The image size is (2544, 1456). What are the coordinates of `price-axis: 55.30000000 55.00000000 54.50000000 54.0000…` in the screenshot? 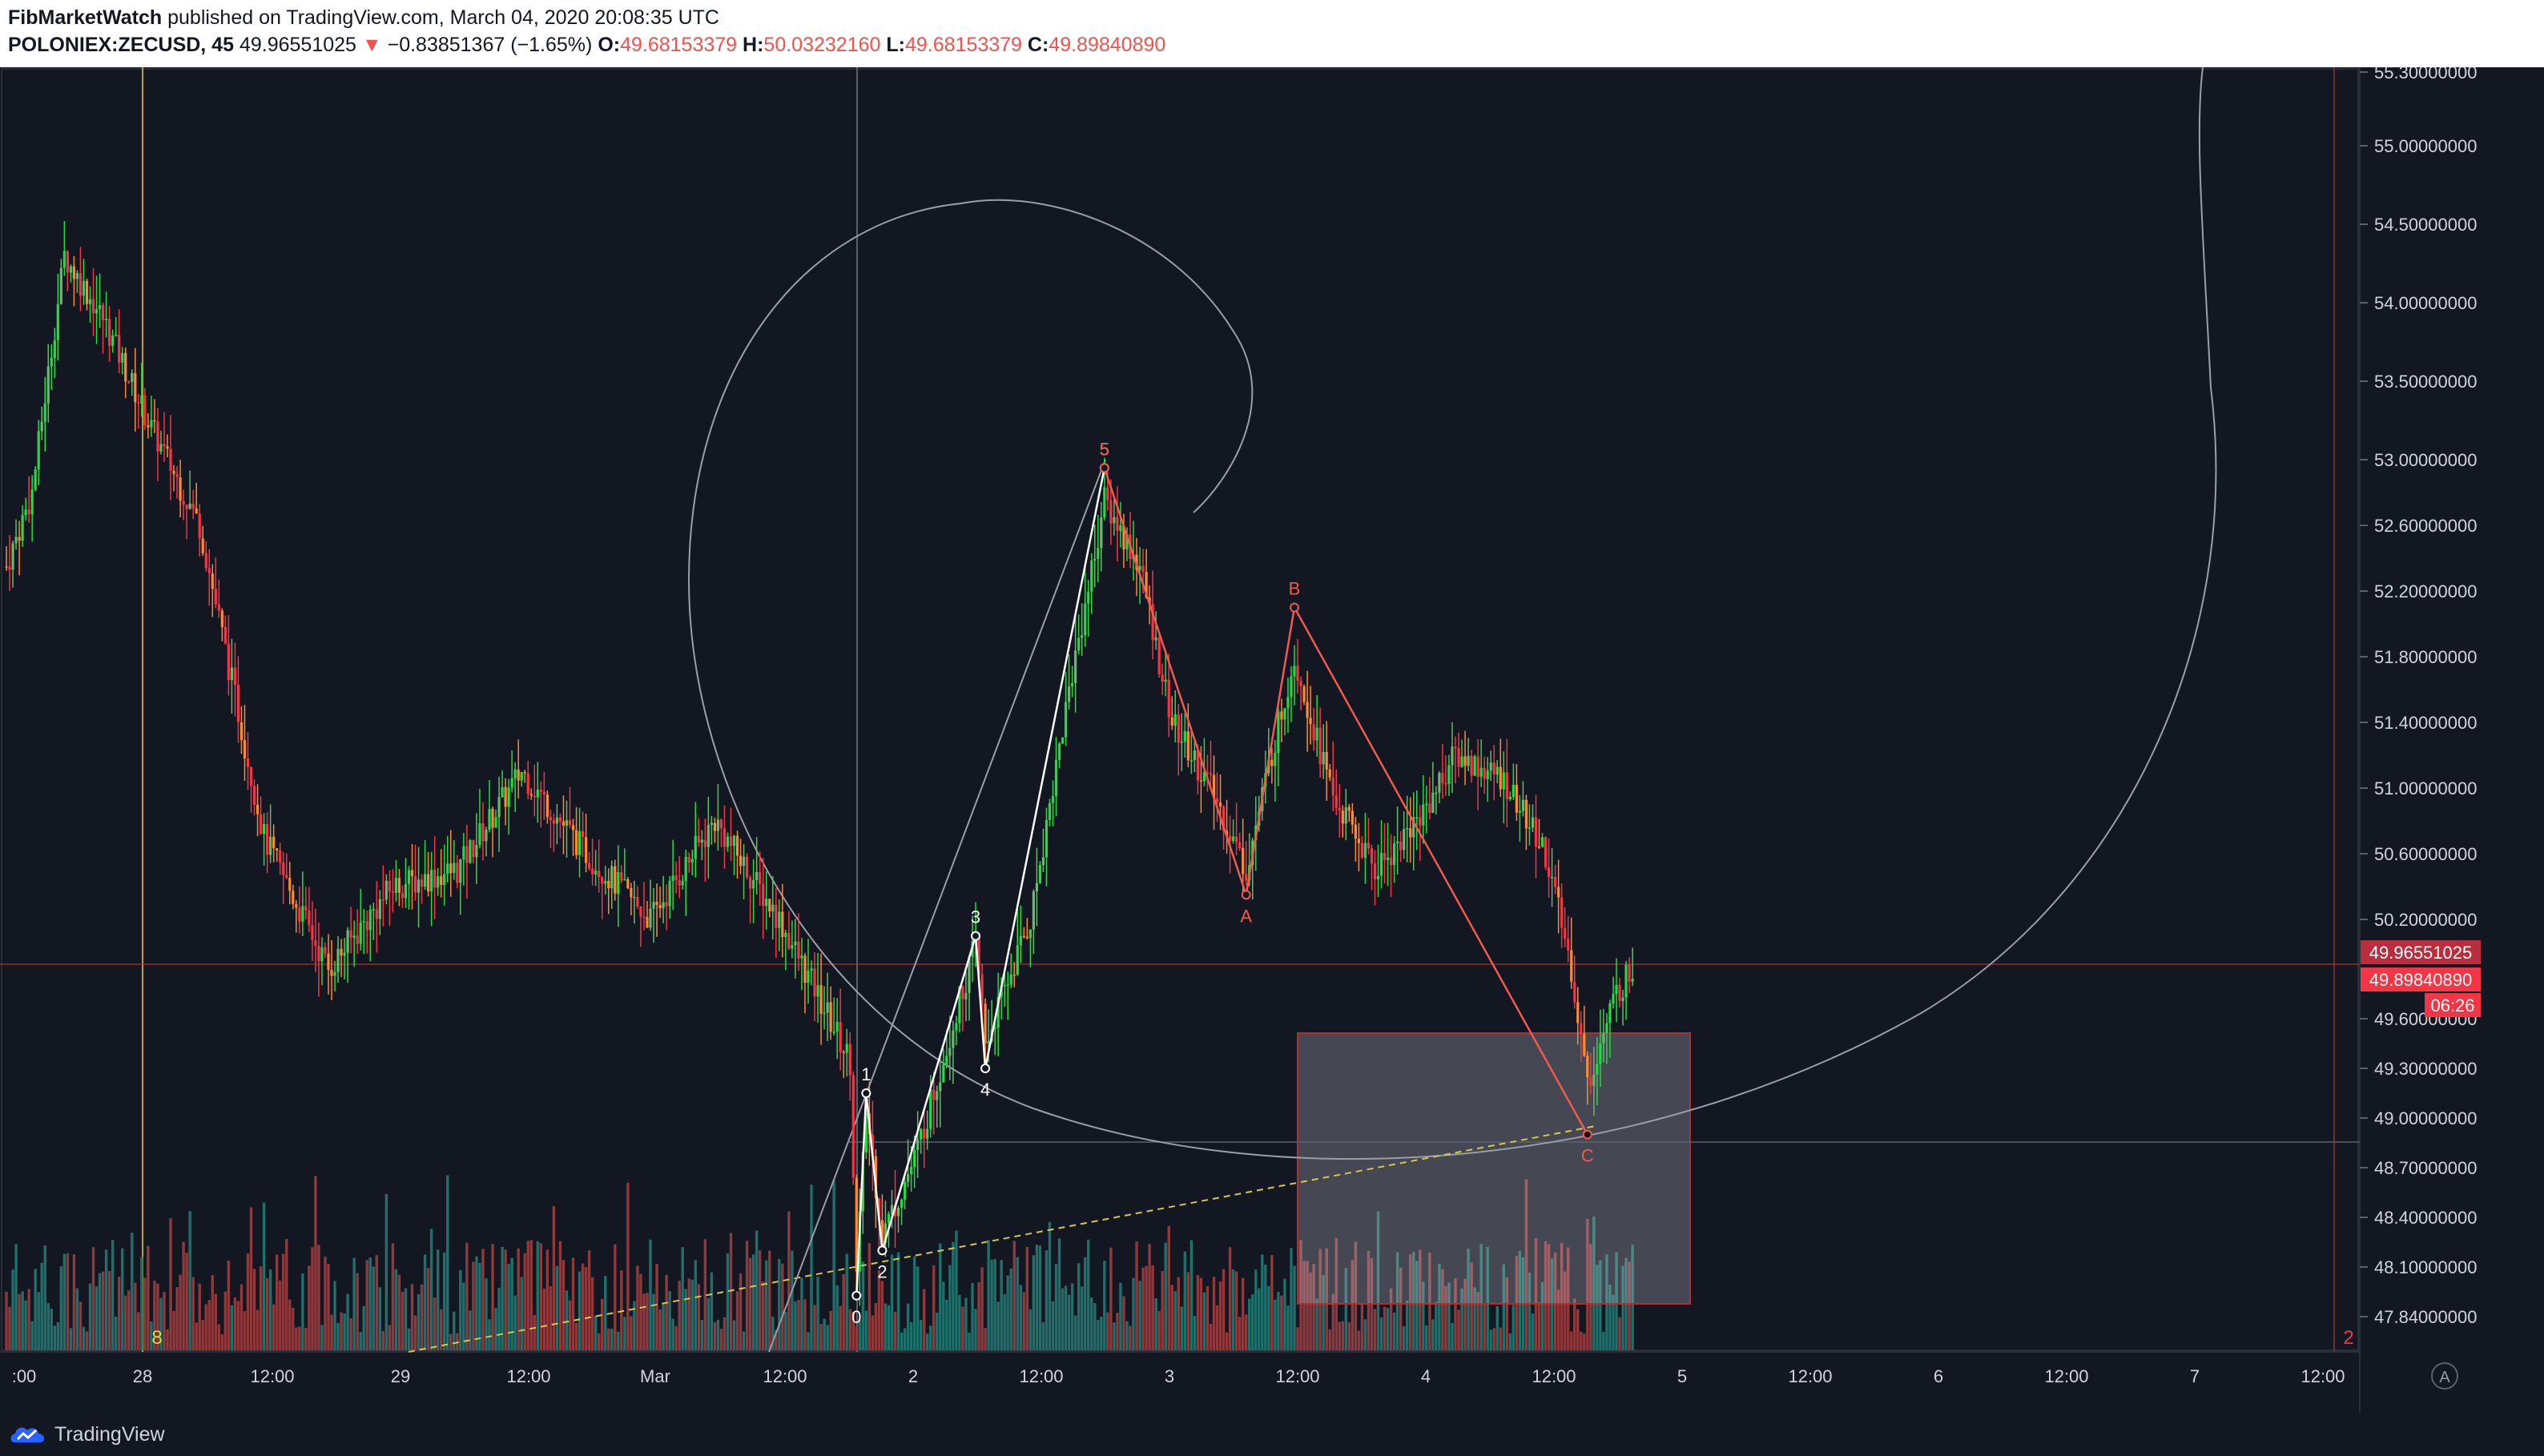 It's located at (2418, 697).